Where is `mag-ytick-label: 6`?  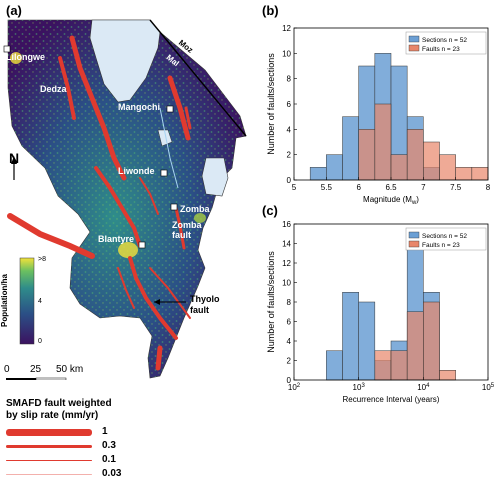
mag-ytick-label: 6 is located at coordinates (289, 104).